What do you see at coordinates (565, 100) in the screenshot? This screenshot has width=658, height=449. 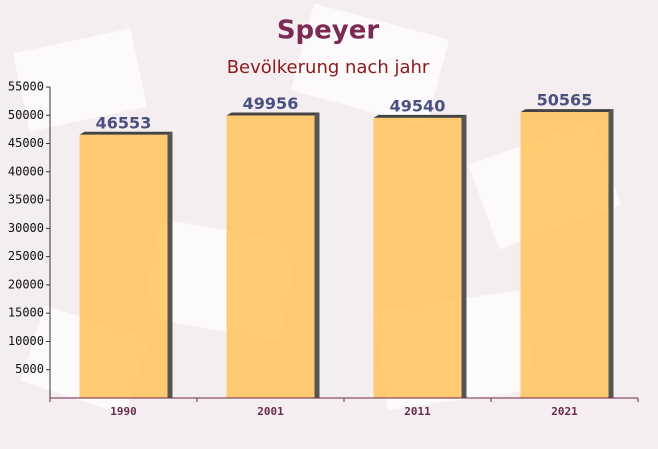 I see `value-label: 50565` at bounding box center [565, 100].